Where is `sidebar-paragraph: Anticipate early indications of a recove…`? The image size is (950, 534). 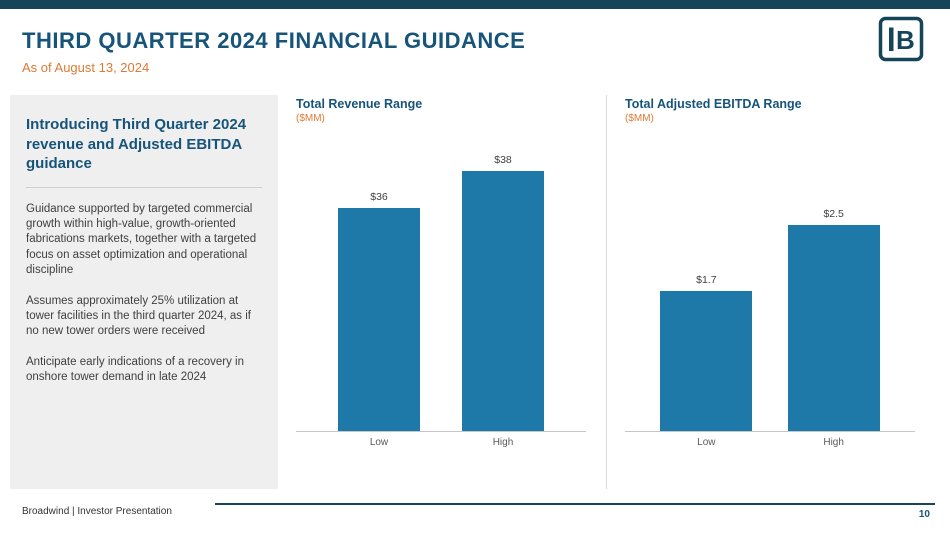
sidebar-paragraph: Anticipate early indications of a recove… is located at coordinates (135, 369).